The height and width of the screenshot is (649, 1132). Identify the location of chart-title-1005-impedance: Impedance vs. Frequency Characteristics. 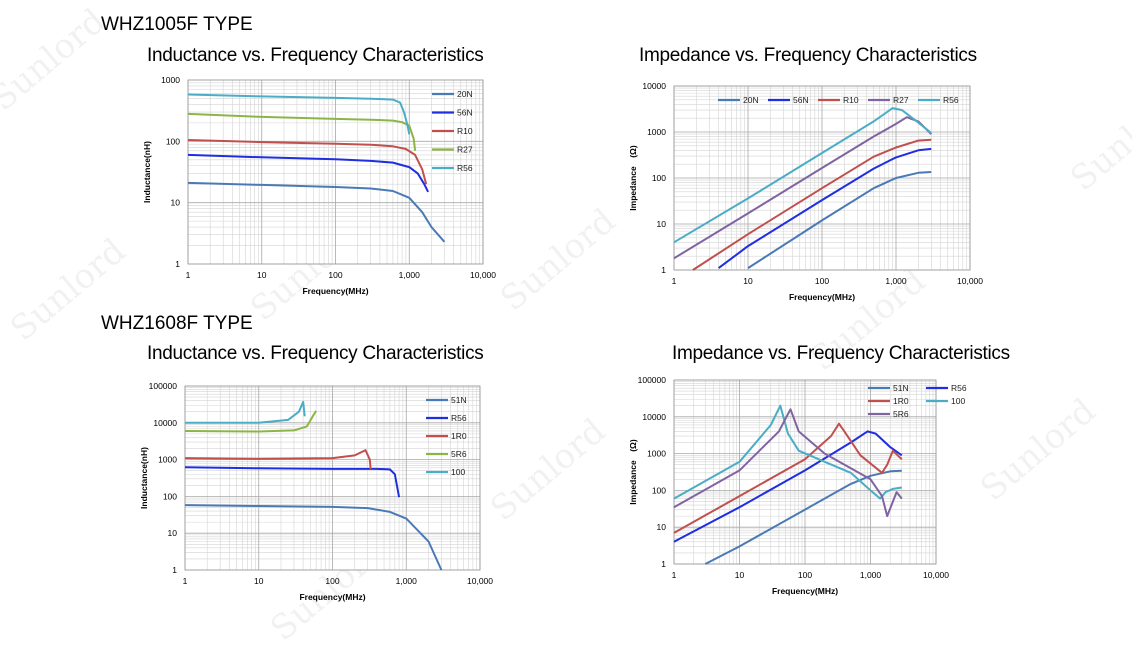
(808, 55).